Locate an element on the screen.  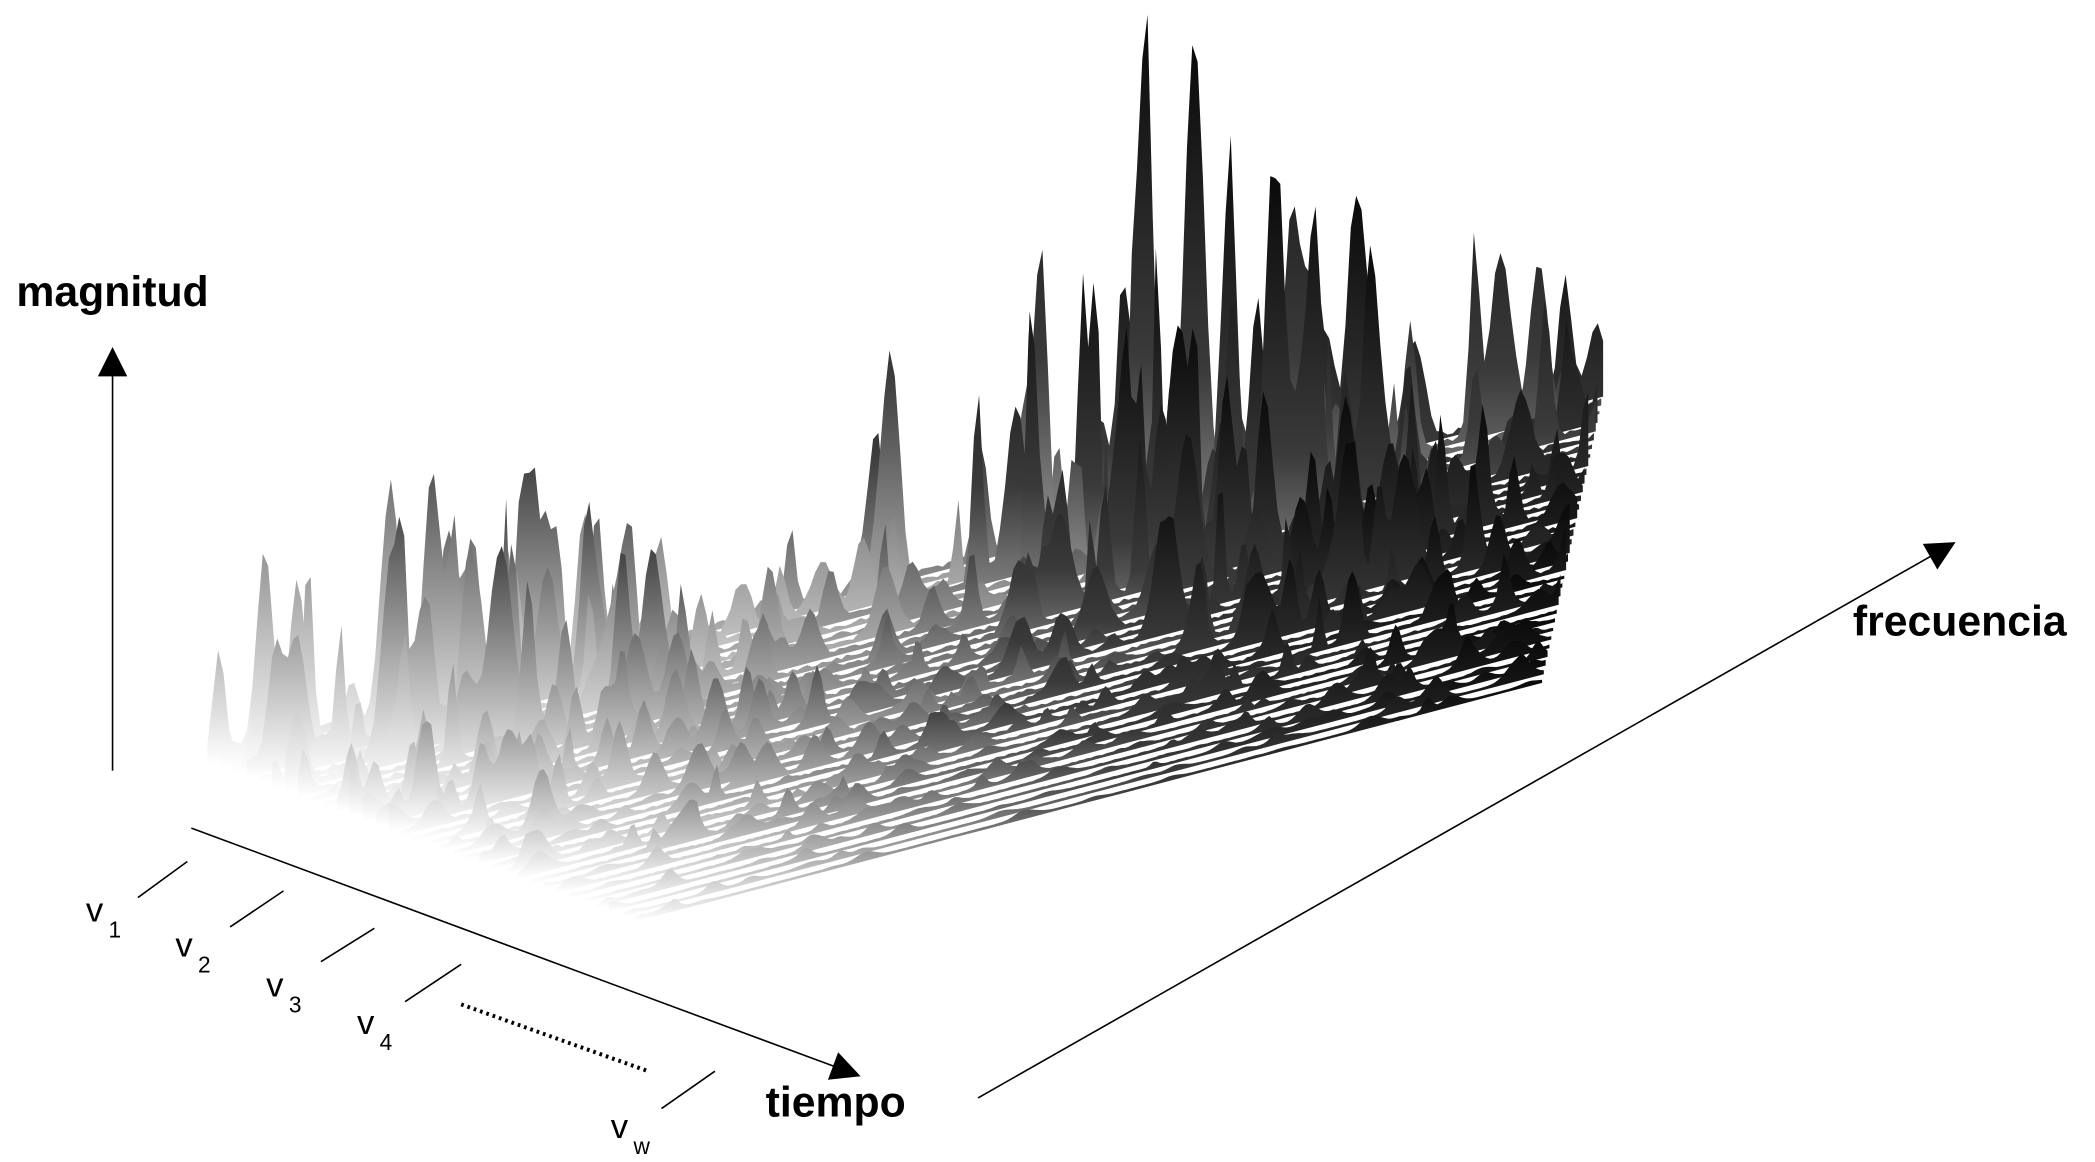
frame-label: v3 is located at coordinates (283, 991).